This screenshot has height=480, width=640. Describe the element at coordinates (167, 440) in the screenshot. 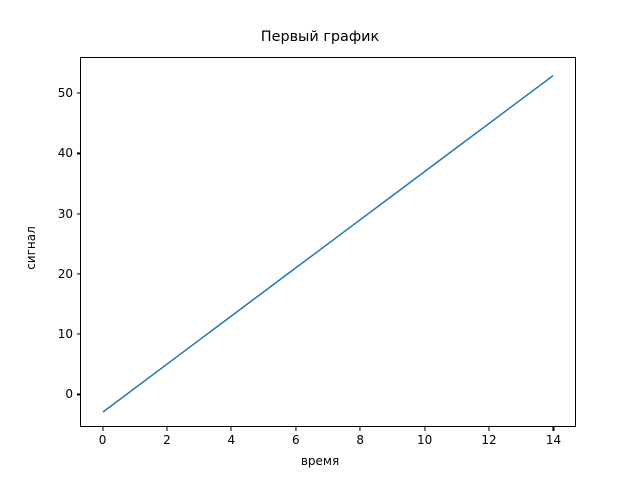

I see `x-tick-label: 2` at that location.